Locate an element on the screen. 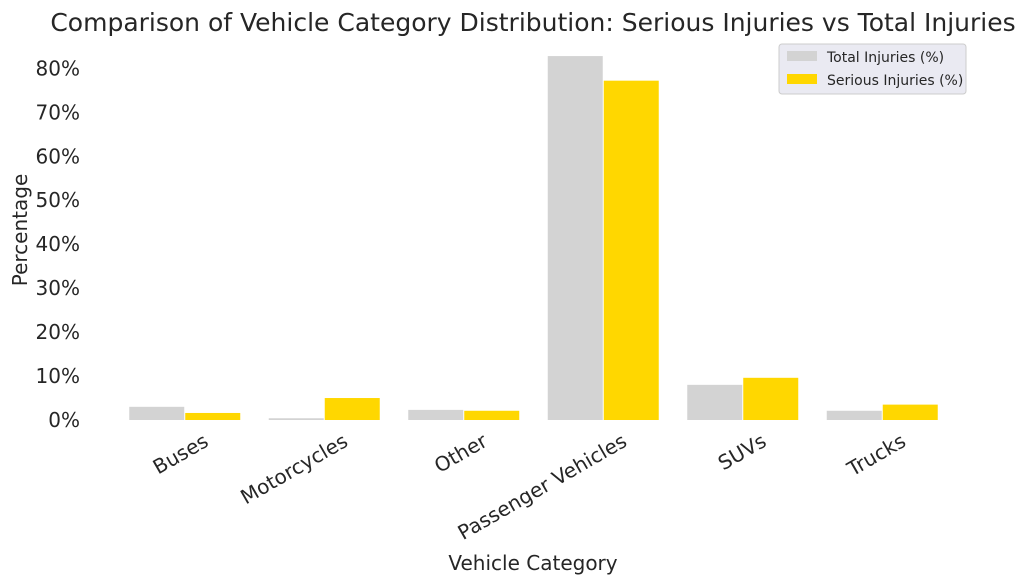 This screenshot has height=584, width=1019. x-tick-label: Motorcycles is located at coordinates (293, 469).